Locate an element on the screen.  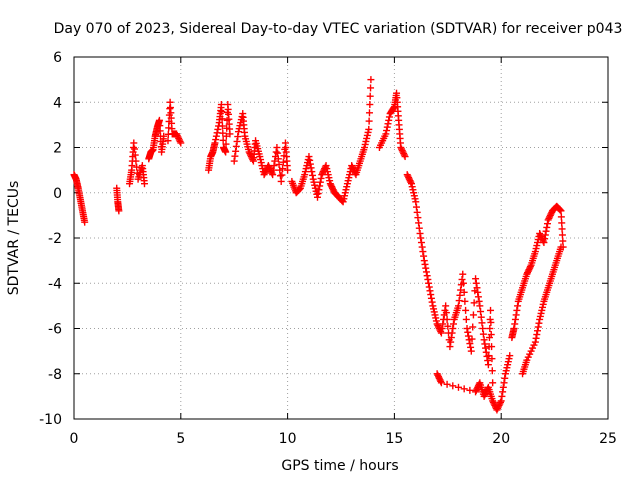
y-axis-label: SDTVAR / TECUs is located at coordinates (14, 238).